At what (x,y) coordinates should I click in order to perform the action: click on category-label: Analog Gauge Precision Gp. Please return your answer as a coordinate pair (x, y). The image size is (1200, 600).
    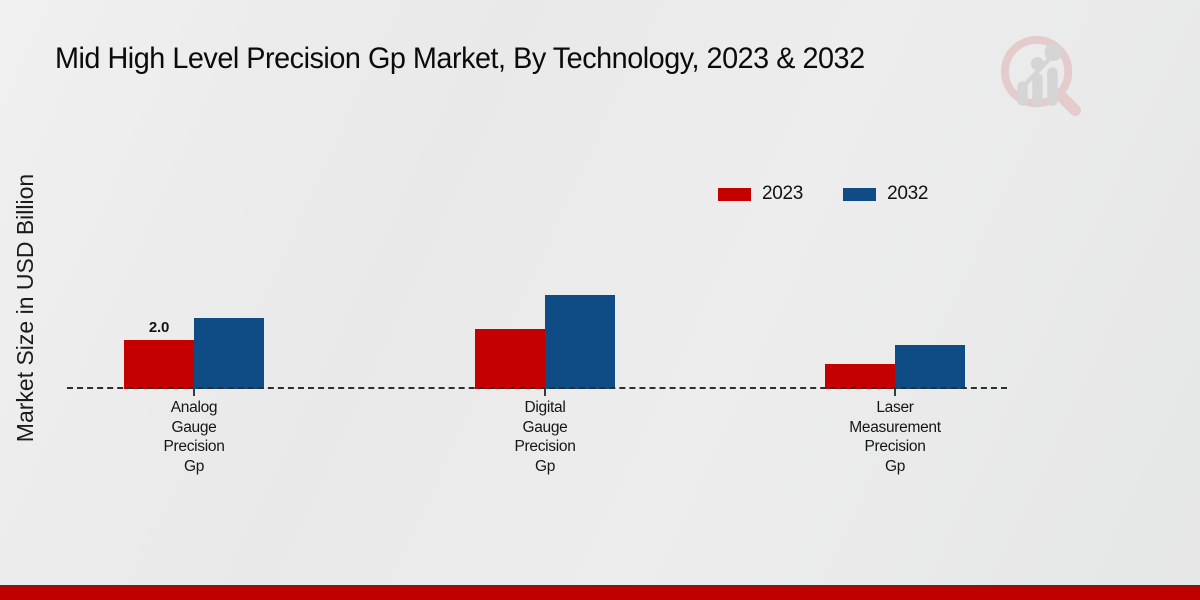
    Looking at the image, I should click on (194, 437).